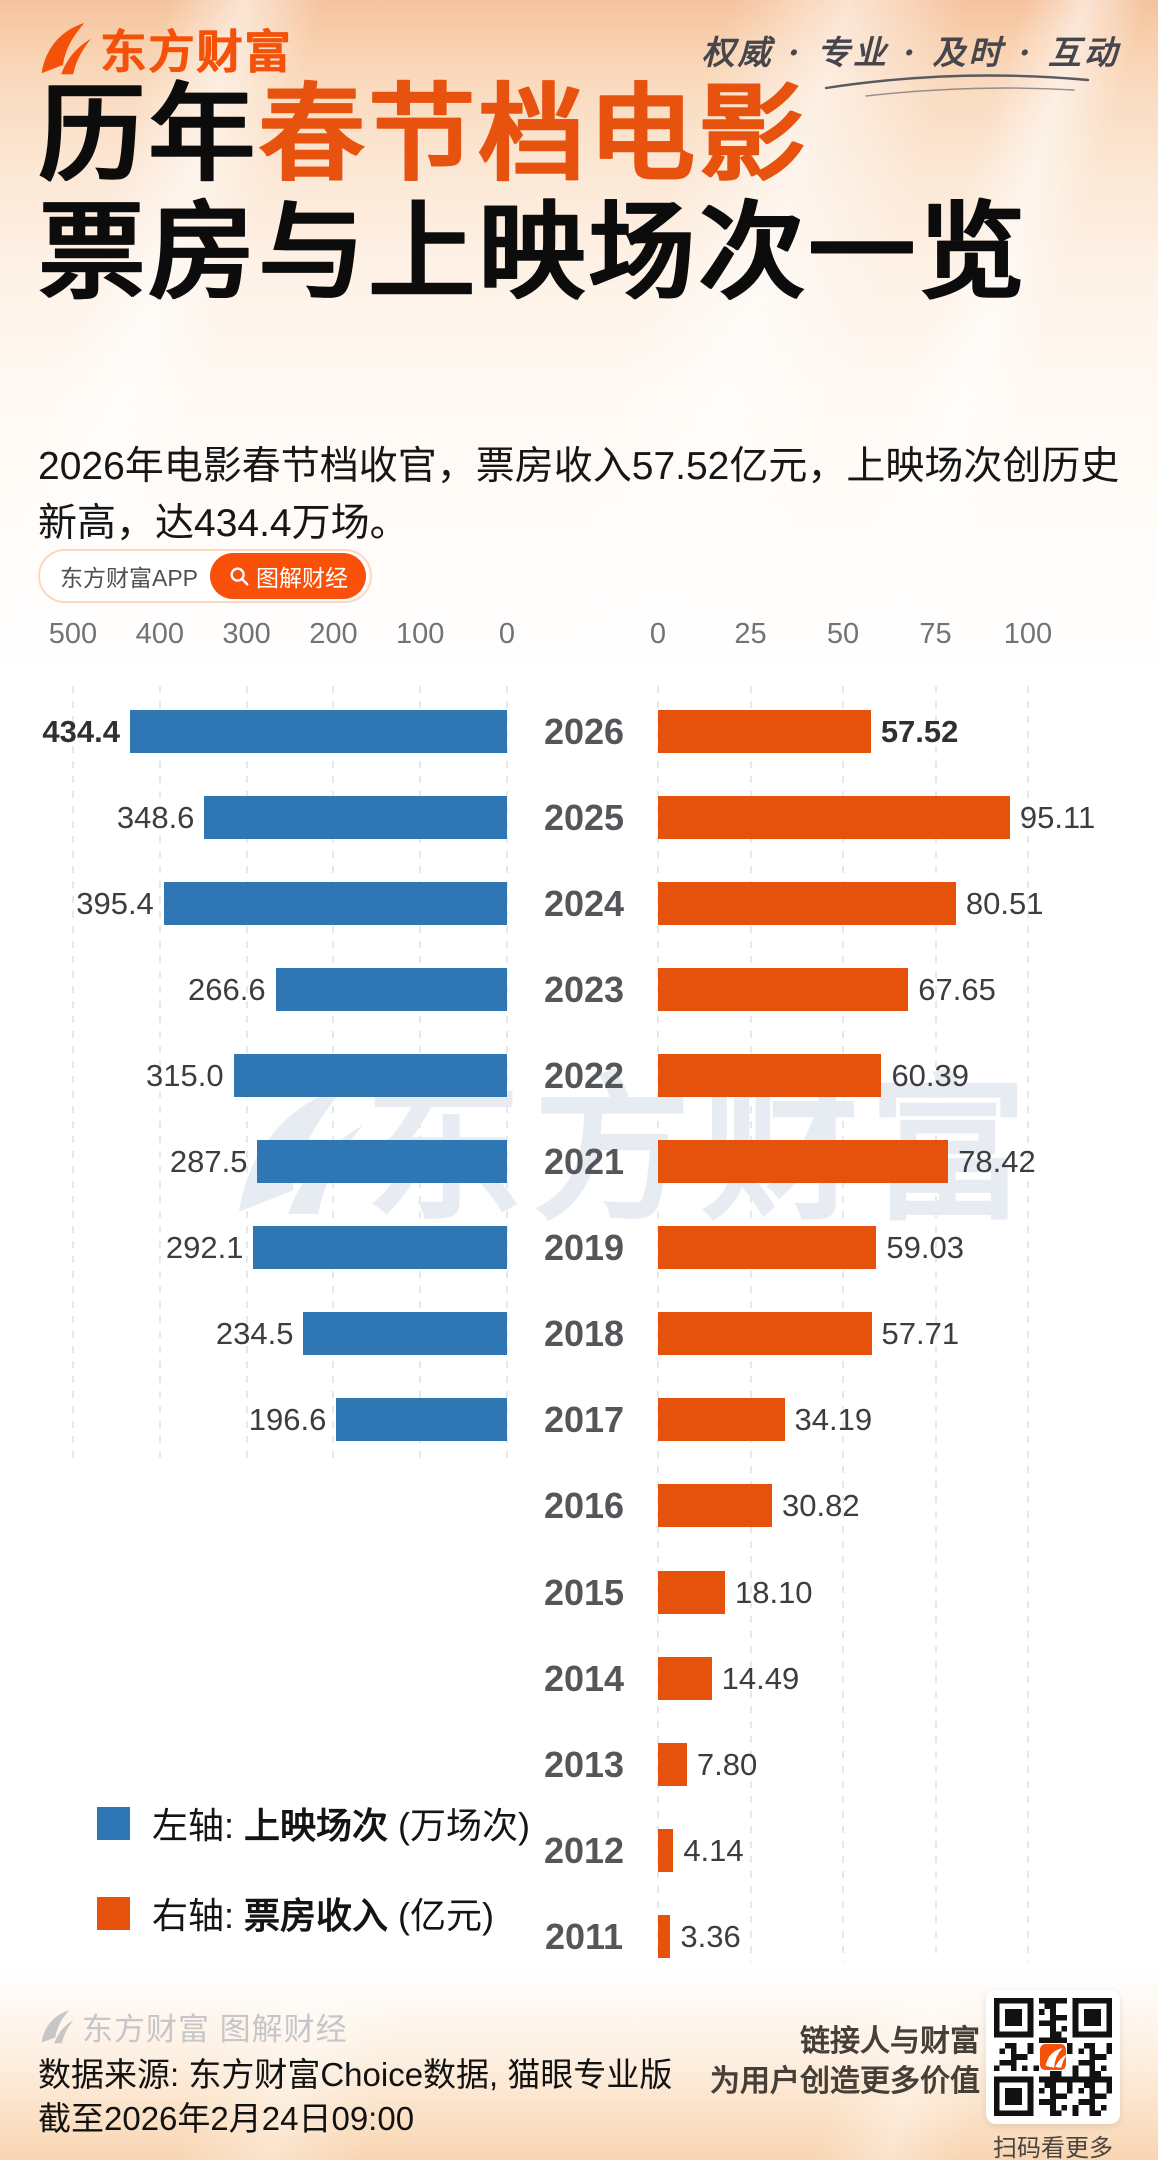  I want to click on legend-right-axis: 右轴: 票房收入 (亿元), so click(295, 1913).